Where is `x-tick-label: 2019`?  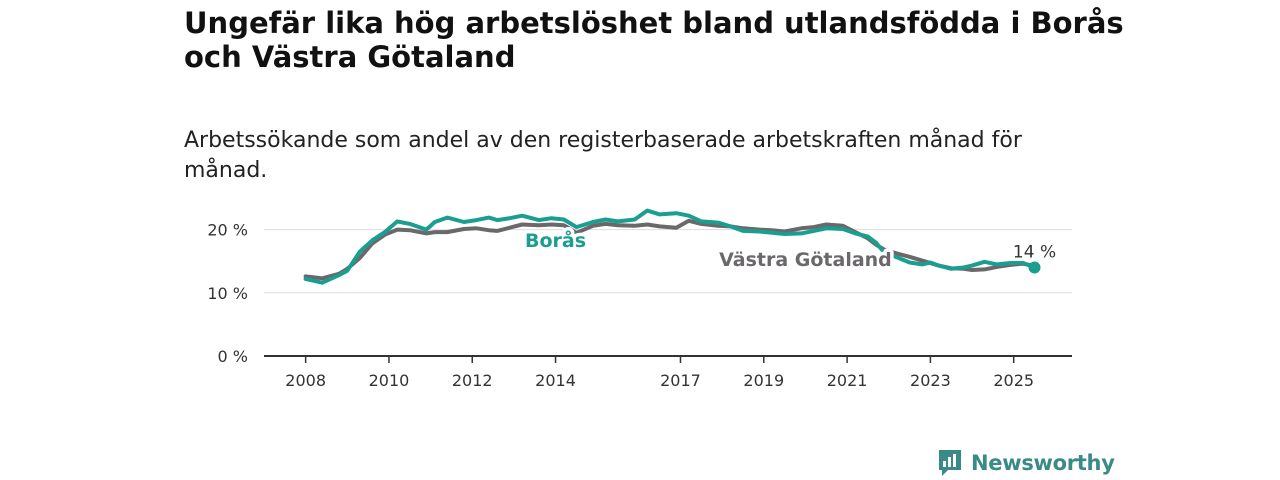 x-tick-label: 2019 is located at coordinates (763, 380).